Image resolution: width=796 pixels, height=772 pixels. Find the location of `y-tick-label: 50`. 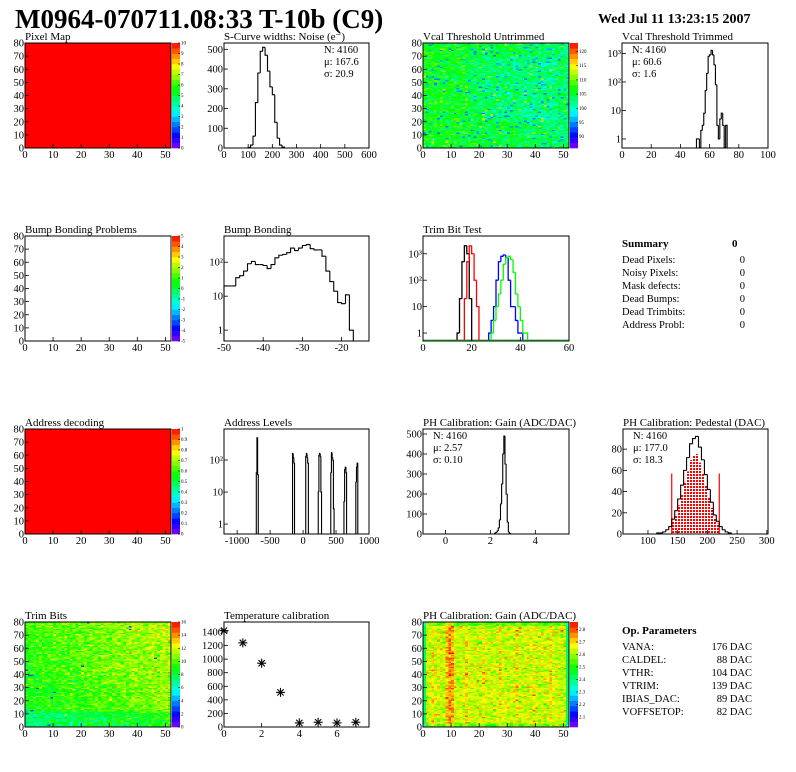

y-tick-label: 50 is located at coordinates (19, 83).